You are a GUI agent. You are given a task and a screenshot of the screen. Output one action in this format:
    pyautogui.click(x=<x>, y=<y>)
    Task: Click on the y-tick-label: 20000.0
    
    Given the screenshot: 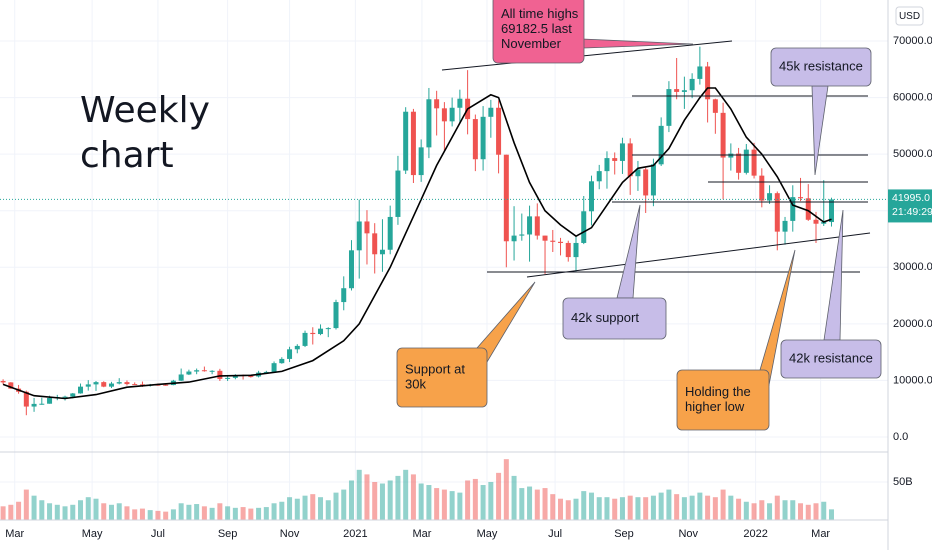 What is the action you would take?
    pyautogui.click(x=912, y=324)
    